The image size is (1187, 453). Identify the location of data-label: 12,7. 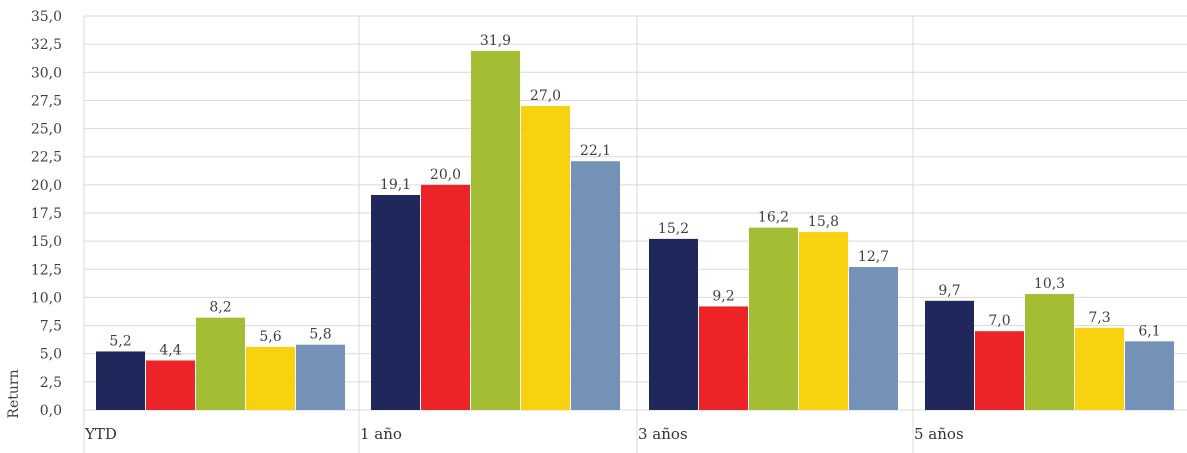
(873, 257).